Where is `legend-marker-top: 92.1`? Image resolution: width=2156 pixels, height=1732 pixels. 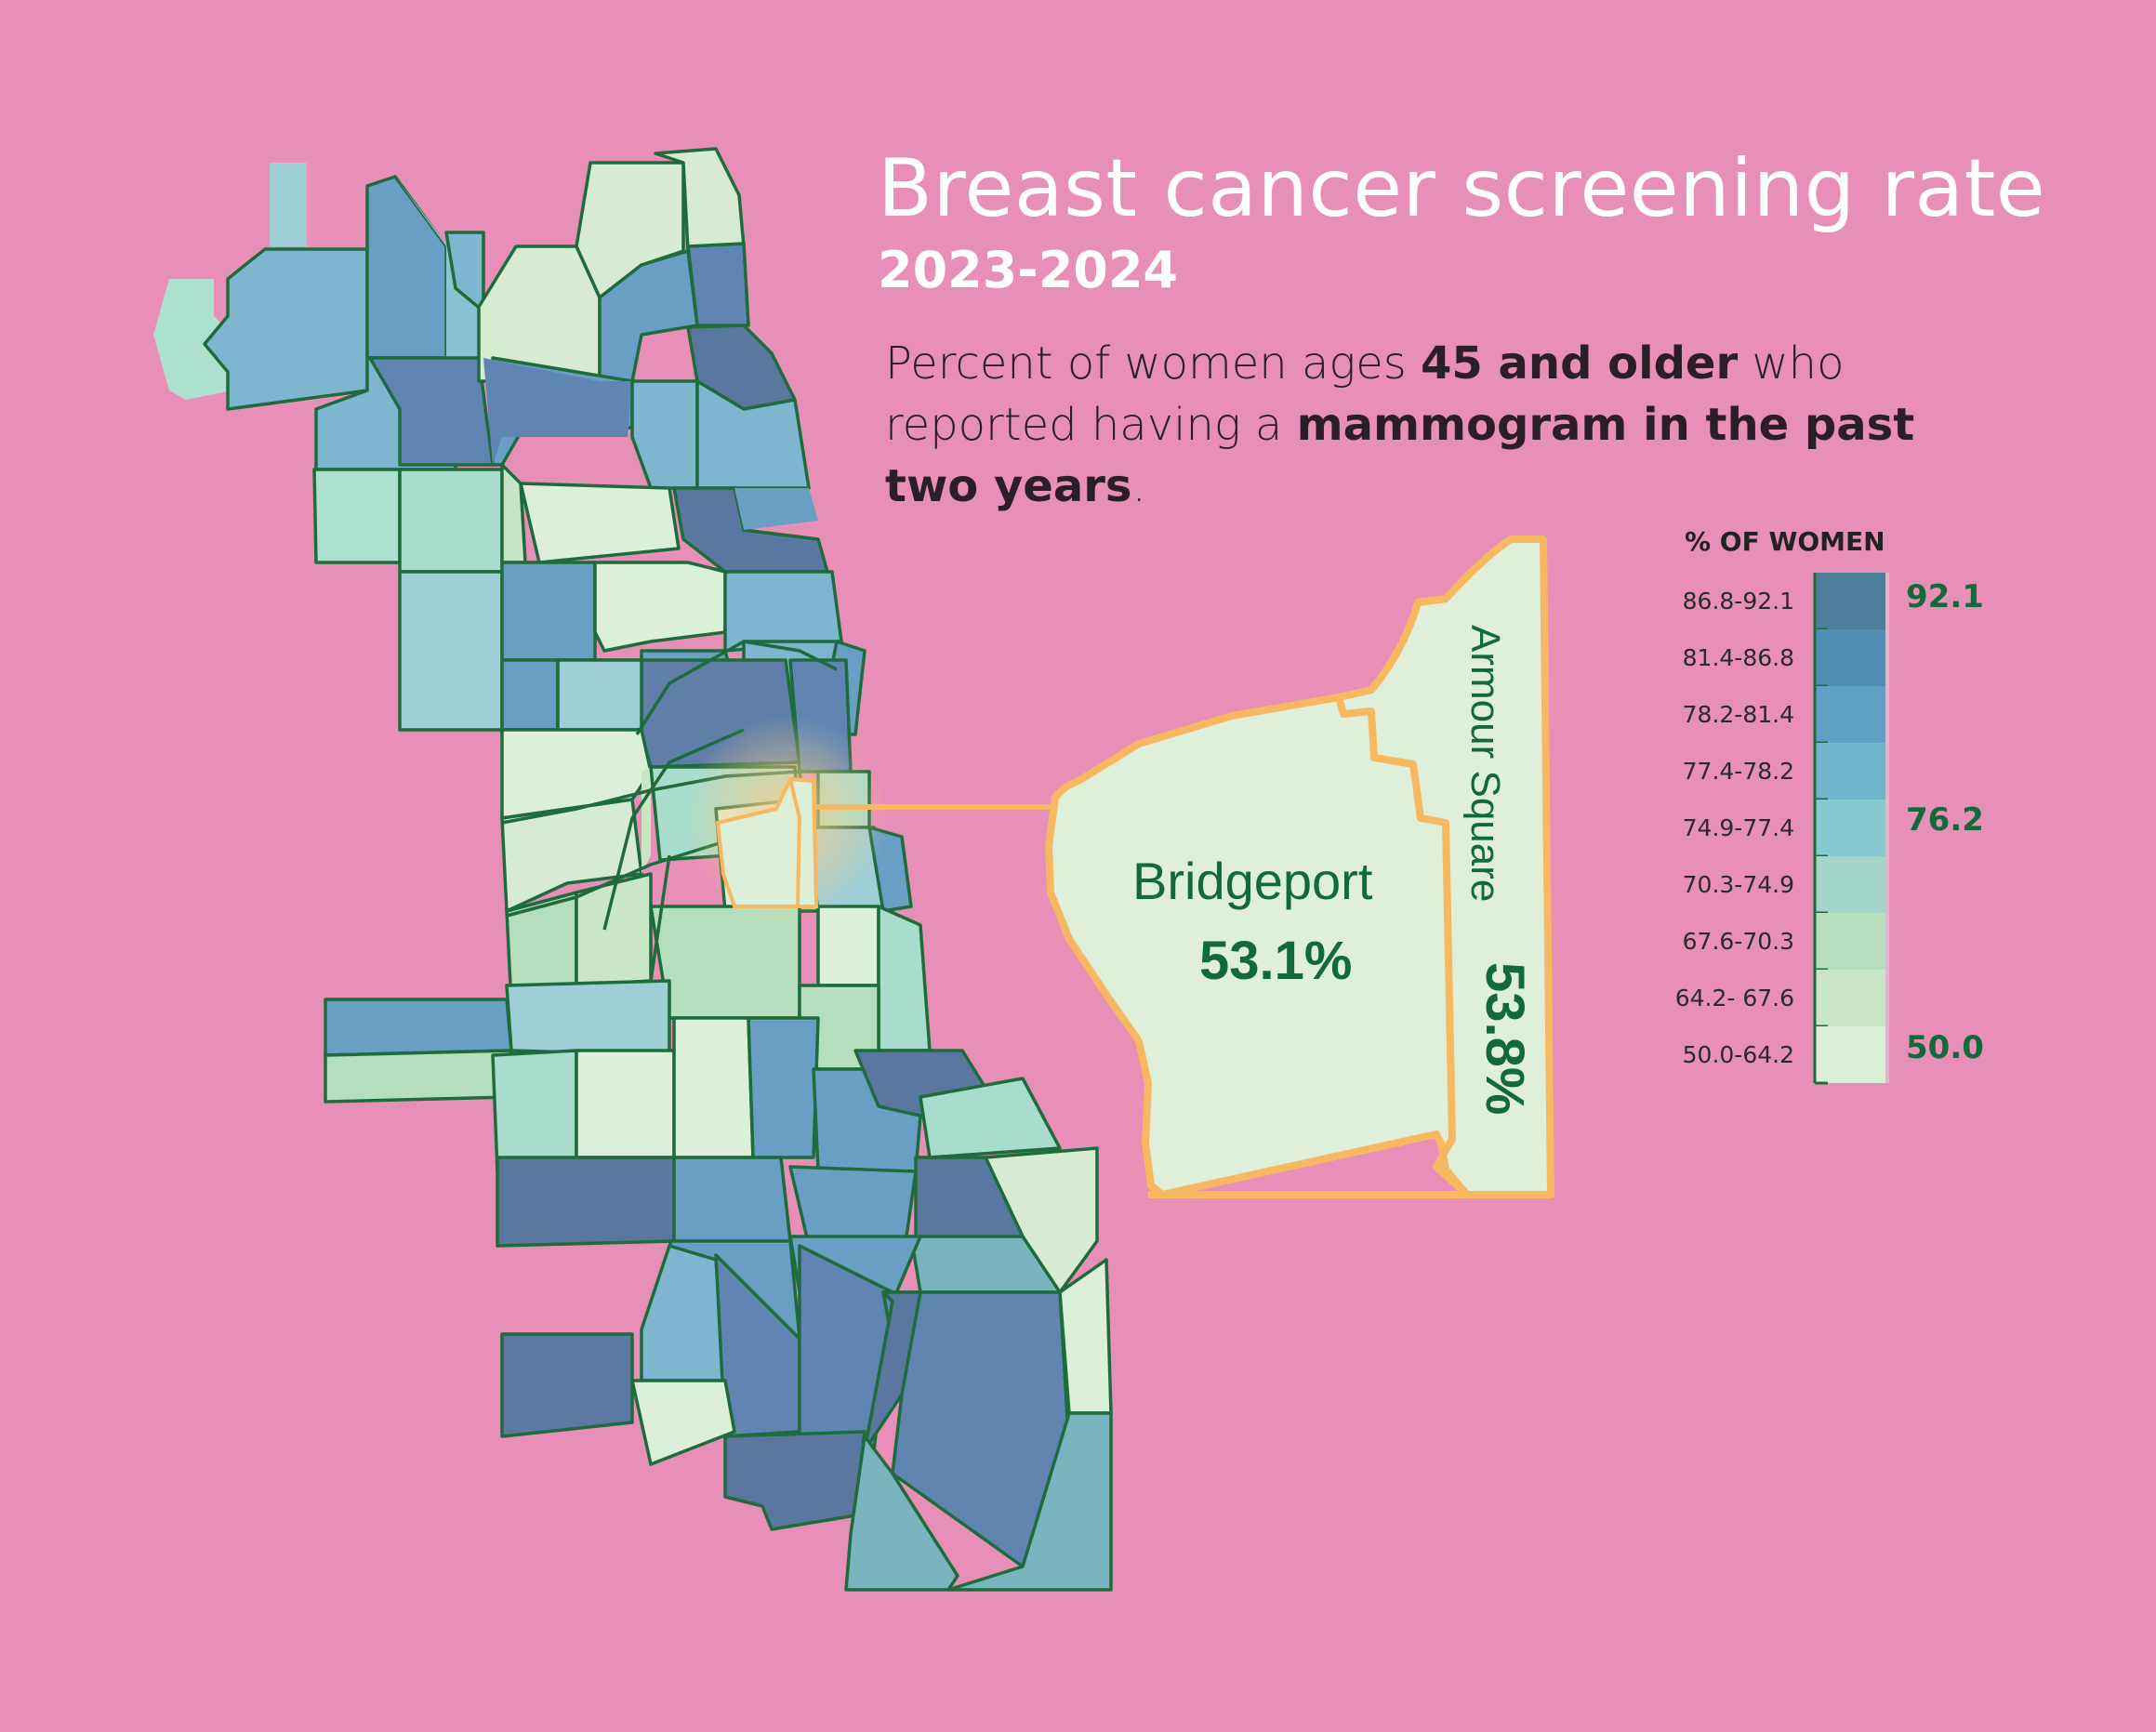 legend-marker-top: 92.1 is located at coordinates (1945, 596).